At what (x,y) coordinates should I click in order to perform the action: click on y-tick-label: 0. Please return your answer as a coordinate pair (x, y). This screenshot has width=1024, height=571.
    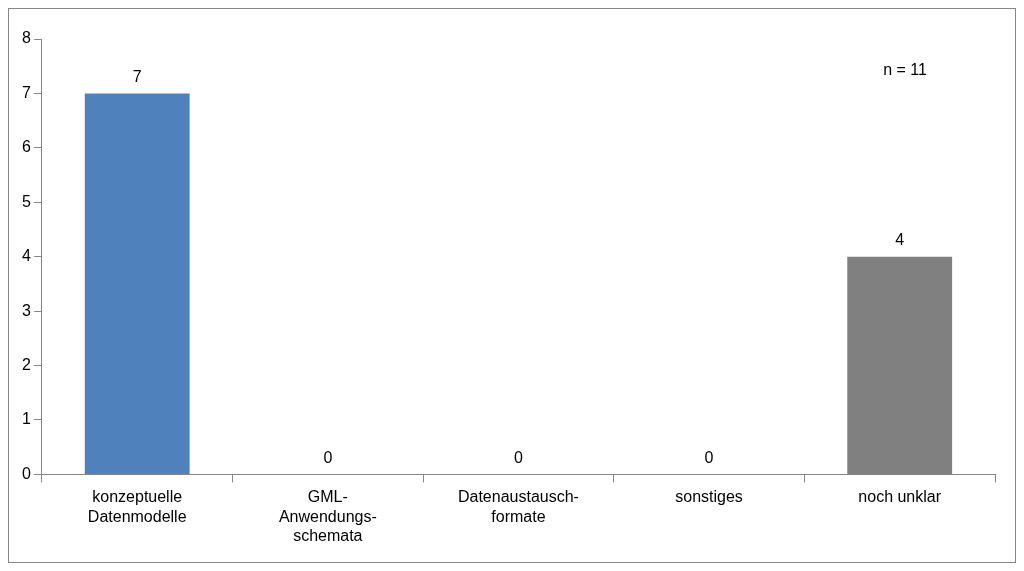
    Looking at the image, I should click on (26, 473).